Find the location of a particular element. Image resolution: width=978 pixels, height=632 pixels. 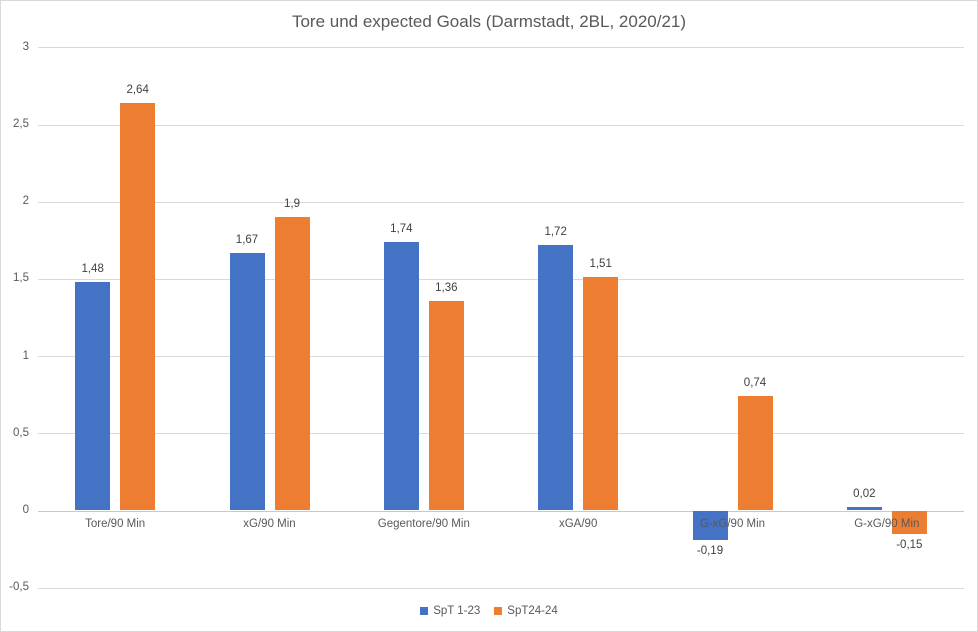

bar-series2-cat6 is located at coordinates (909, 522).